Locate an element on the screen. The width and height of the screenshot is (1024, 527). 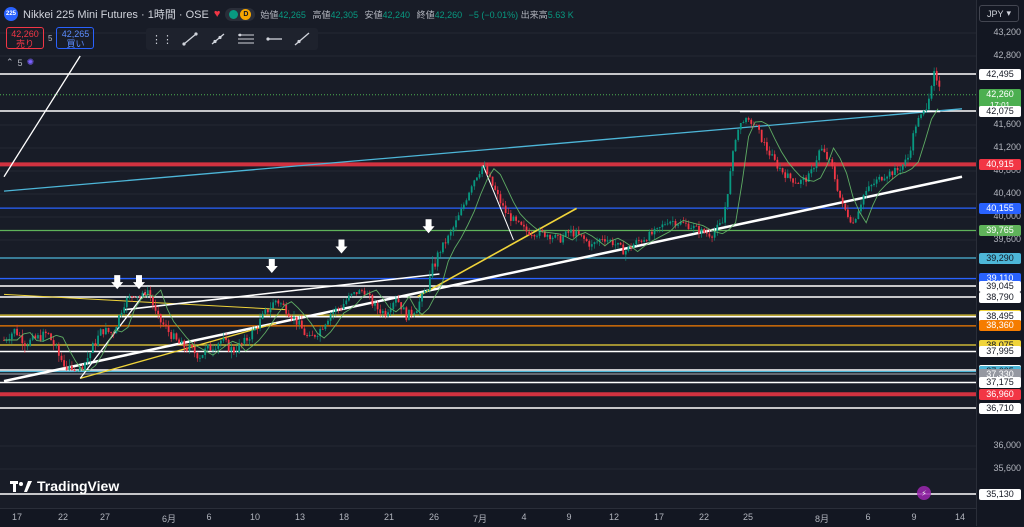
price-level-label-11: 38,495 is located at coordinates (1000, 317).